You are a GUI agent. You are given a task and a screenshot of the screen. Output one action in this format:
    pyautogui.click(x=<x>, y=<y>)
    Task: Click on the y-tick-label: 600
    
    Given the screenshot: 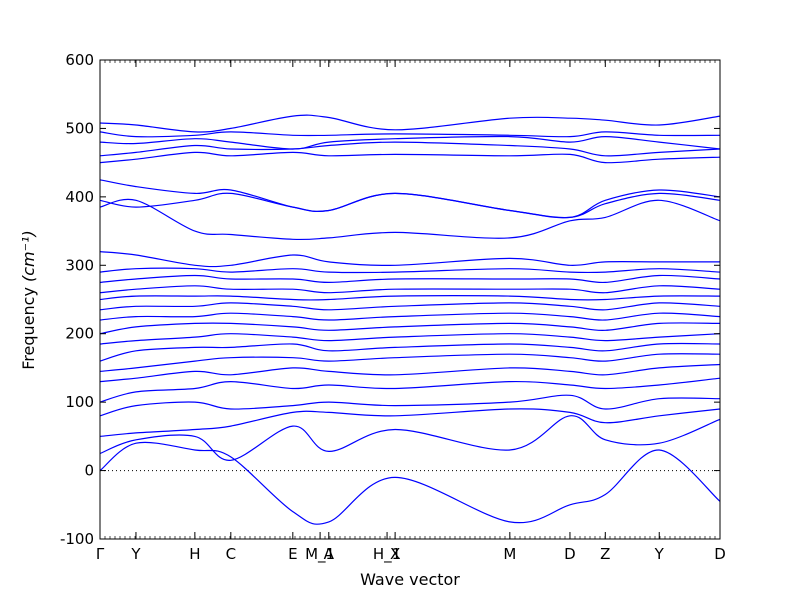 What is the action you would take?
    pyautogui.click(x=79, y=60)
    